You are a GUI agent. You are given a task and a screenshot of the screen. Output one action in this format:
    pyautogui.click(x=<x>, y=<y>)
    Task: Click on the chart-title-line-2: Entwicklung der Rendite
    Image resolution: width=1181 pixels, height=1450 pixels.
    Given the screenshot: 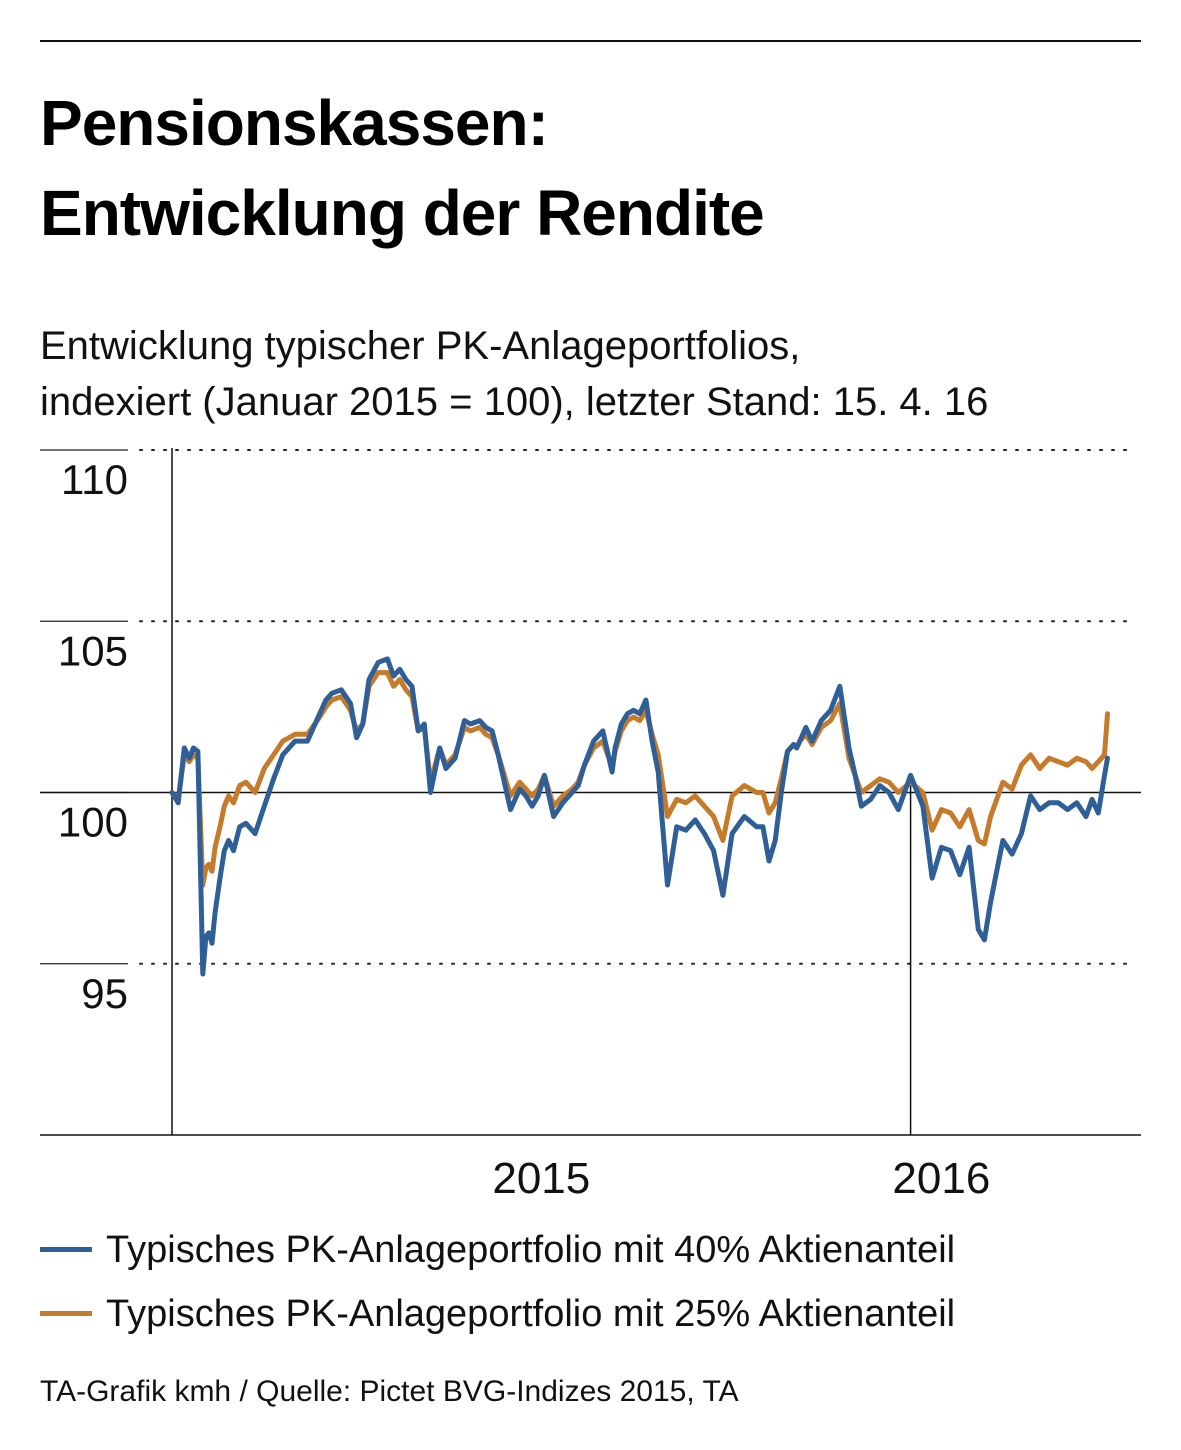 What is the action you would take?
    pyautogui.click(x=402, y=213)
    